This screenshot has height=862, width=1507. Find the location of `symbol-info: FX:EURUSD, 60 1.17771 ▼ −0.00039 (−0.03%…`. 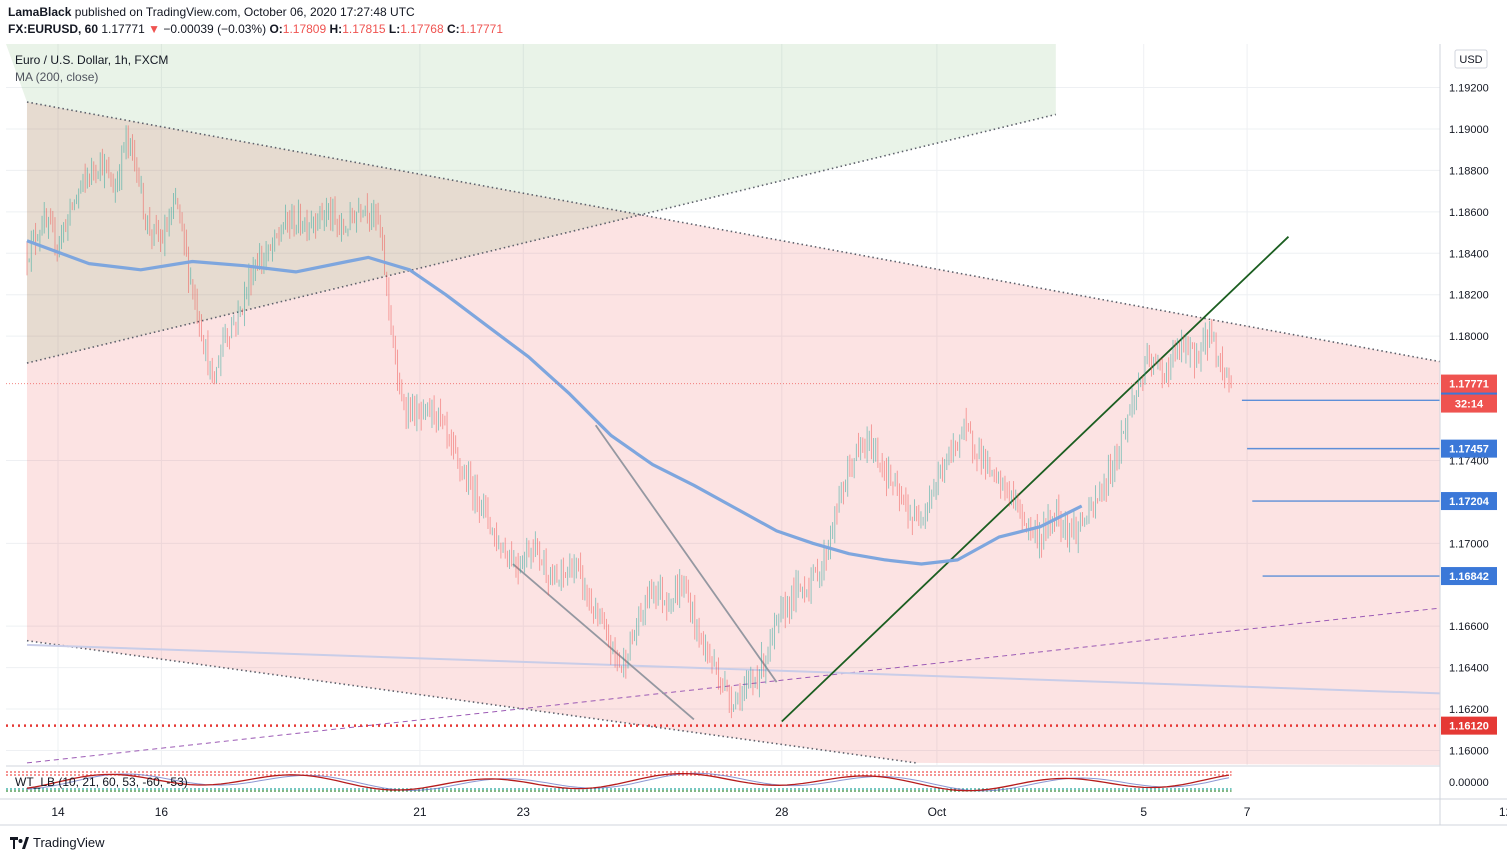

symbol-info: FX:EURUSD, 60 1.17771 ▼ −0.00039 (−0.03%… is located at coordinates (255, 29).